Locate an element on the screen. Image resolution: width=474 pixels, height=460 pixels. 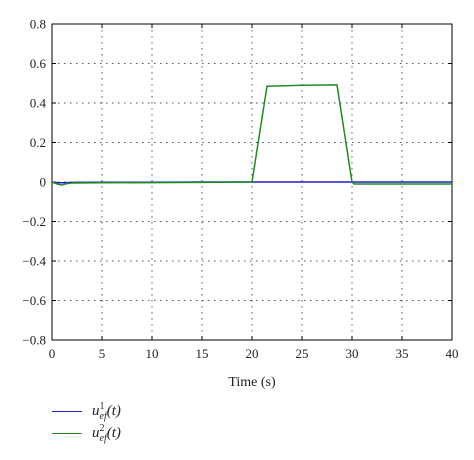
legend-item-2: u2ef(t) is located at coordinates (86, 433).